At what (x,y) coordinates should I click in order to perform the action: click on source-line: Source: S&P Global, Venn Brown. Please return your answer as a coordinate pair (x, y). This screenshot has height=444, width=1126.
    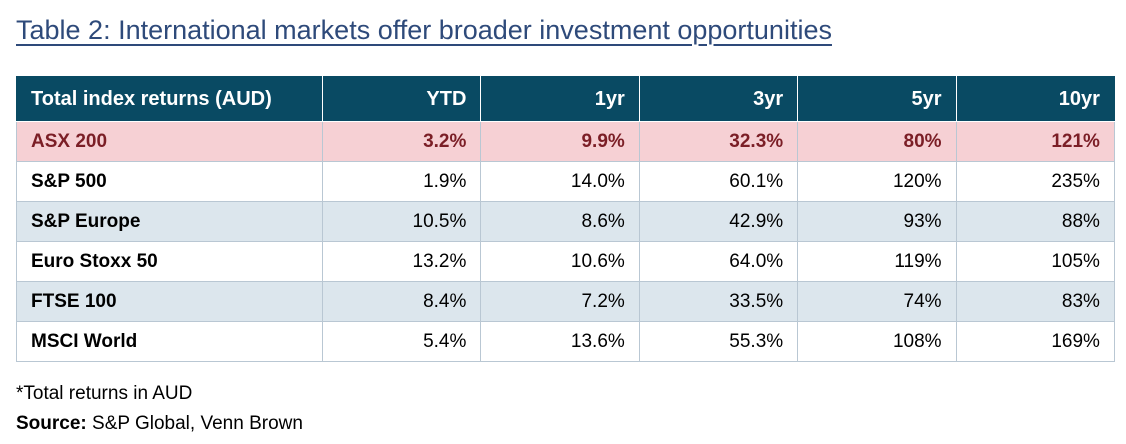
    Looking at the image, I should click on (159, 424).